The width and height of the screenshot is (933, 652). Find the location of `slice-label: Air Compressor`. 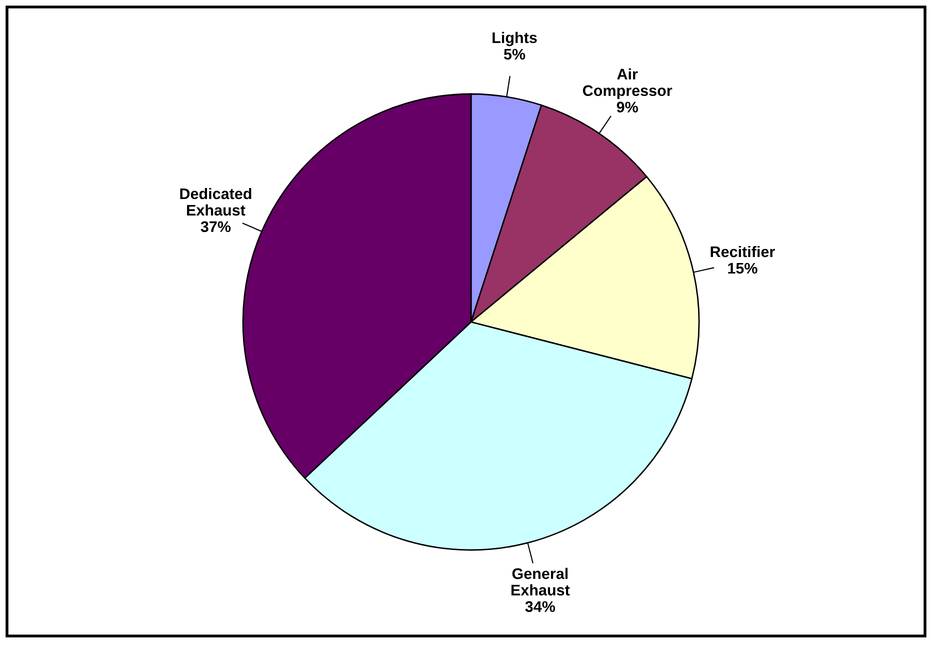

slice-label: Air Compressor is located at coordinates (627, 84).